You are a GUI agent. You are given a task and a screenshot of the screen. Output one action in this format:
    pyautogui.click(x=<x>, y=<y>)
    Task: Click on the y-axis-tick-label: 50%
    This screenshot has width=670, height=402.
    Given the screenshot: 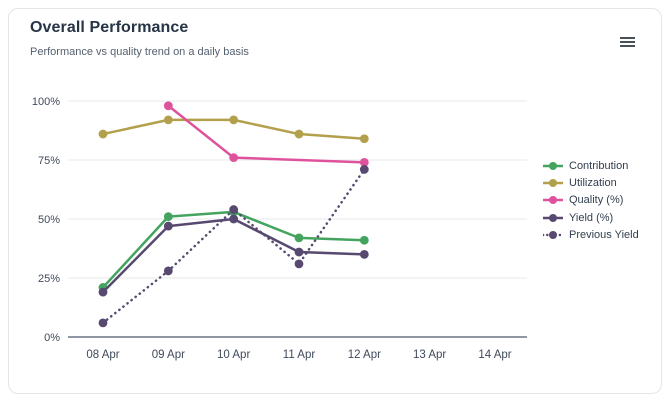 What is the action you would take?
    pyautogui.click(x=49, y=220)
    